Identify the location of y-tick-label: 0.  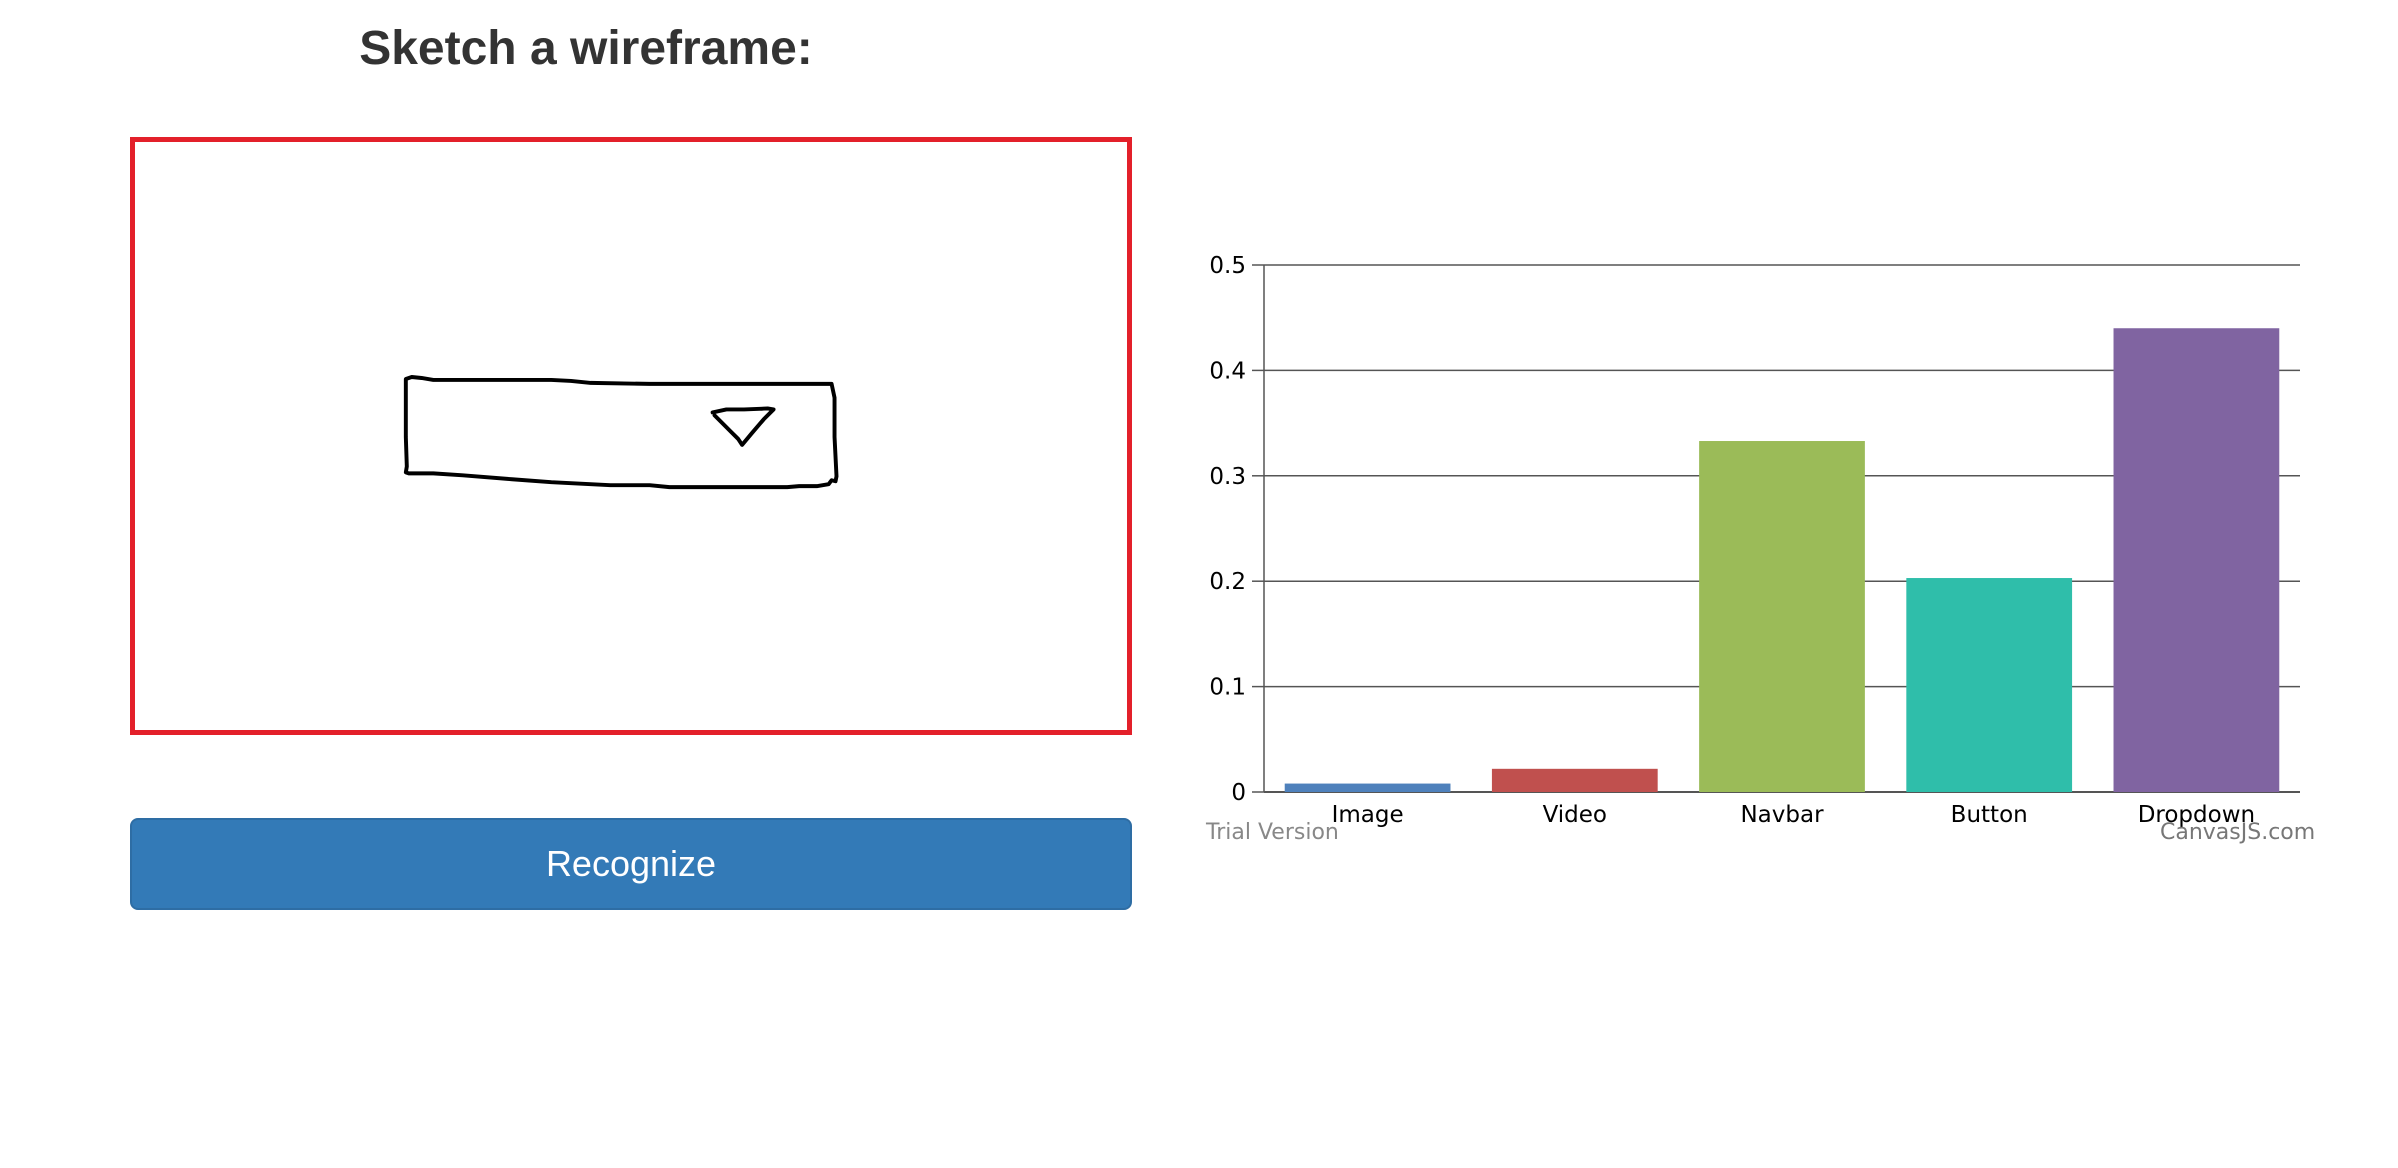
(1238, 793).